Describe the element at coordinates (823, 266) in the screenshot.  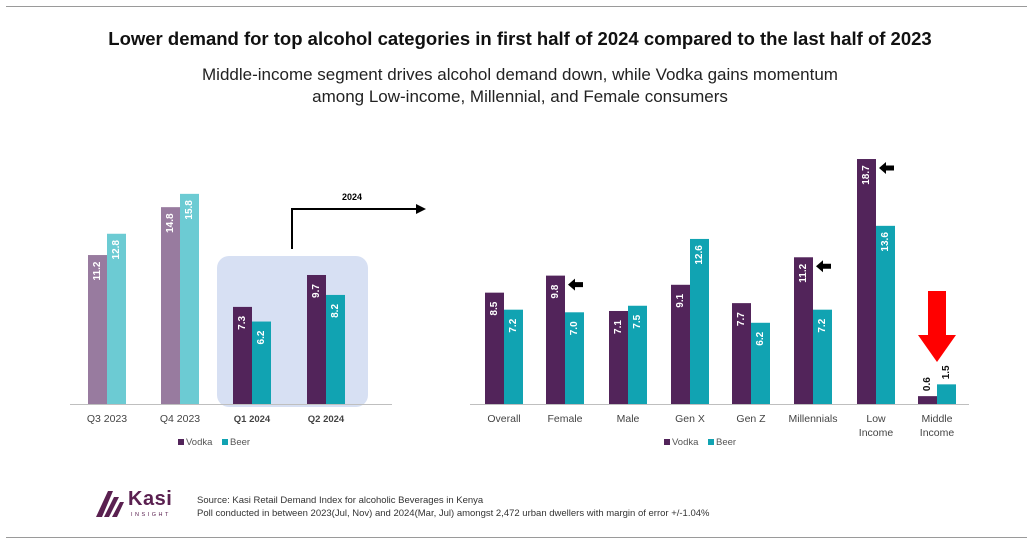
I see `up-marker-millennials` at that location.